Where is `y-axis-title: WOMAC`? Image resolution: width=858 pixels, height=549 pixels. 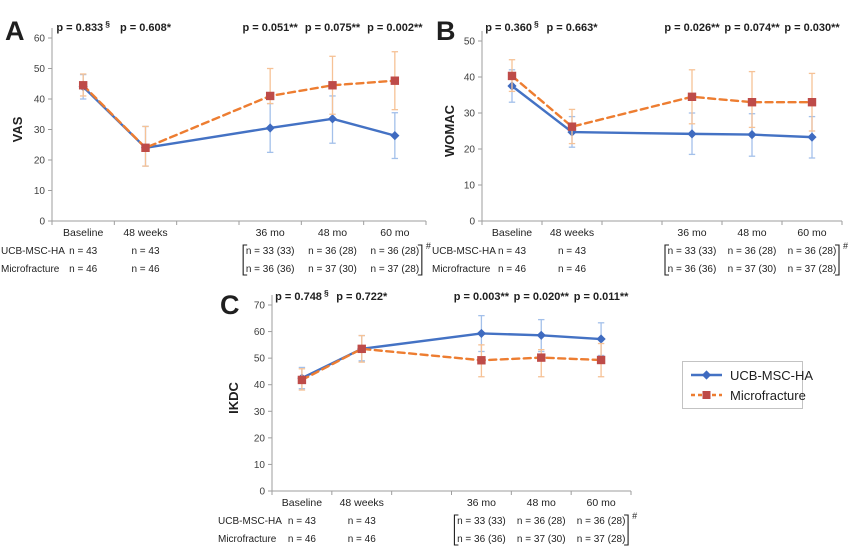 y-axis-title: WOMAC is located at coordinates (449, 130).